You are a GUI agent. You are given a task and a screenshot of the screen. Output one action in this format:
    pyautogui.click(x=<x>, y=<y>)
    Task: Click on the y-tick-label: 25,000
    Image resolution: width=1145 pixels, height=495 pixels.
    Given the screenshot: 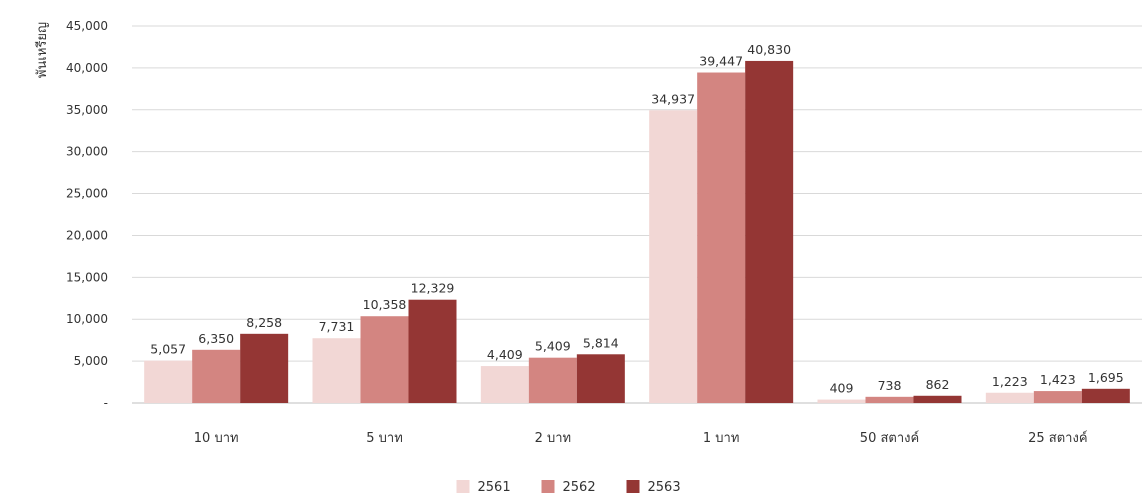 What is the action you would take?
    pyautogui.click(x=87, y=194)
    